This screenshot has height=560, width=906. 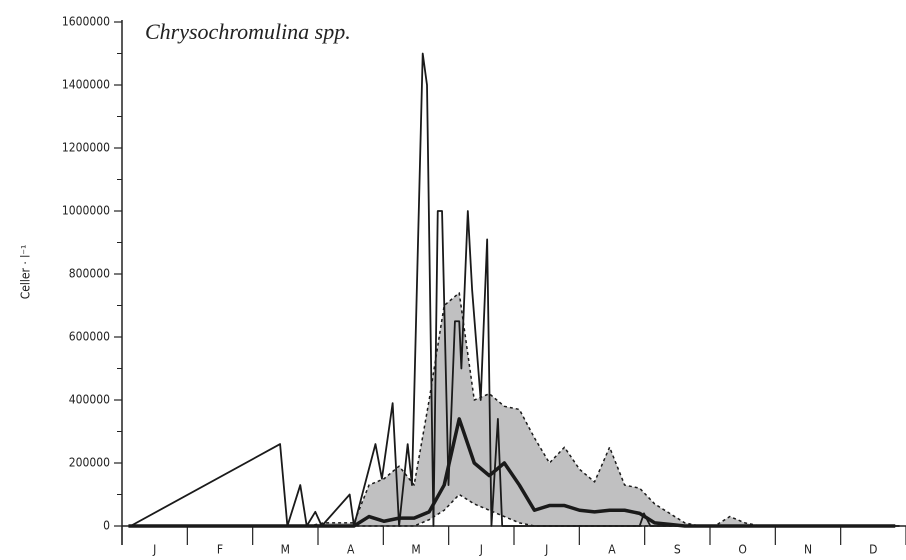 I want to click on x-tick-label: N, so click(x=808, y=550).